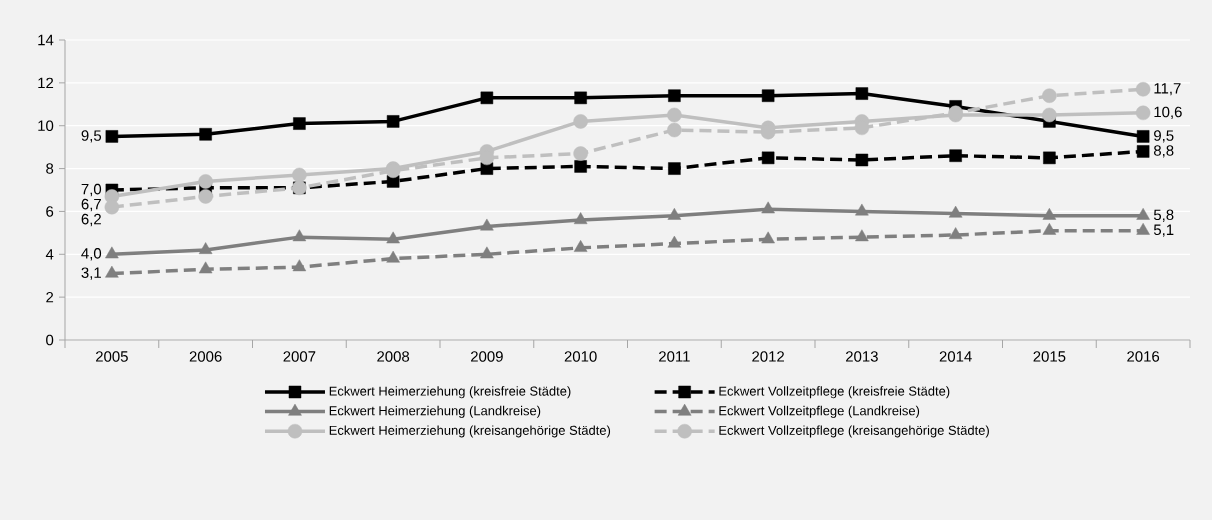 The height and width of the screenshot is (520, 1212). Describe the element at coordinates (1163, 215) in the screenshot. I see `data-label: 5,8` at that location.